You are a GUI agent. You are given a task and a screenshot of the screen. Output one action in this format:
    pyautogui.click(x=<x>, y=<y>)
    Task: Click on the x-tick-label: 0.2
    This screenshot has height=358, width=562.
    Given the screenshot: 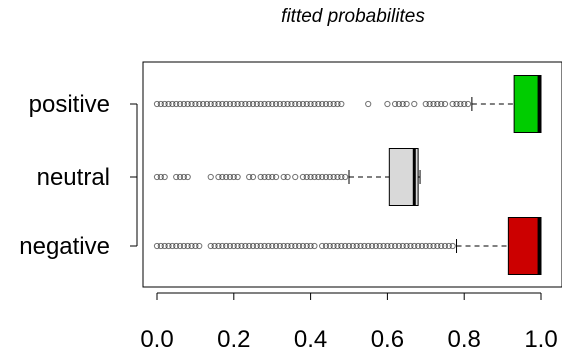 What is the action you would take?
    pyautogui.click(x=233, y=339)
    